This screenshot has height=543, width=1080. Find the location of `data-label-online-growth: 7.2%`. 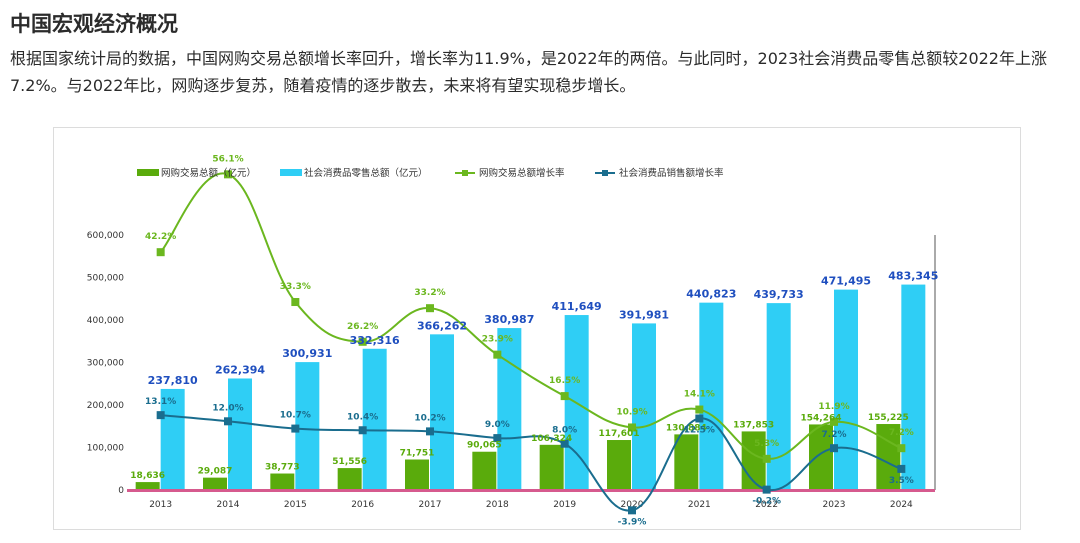

data-label-online-growth: 7.2% is located at coordinates (901, 433).